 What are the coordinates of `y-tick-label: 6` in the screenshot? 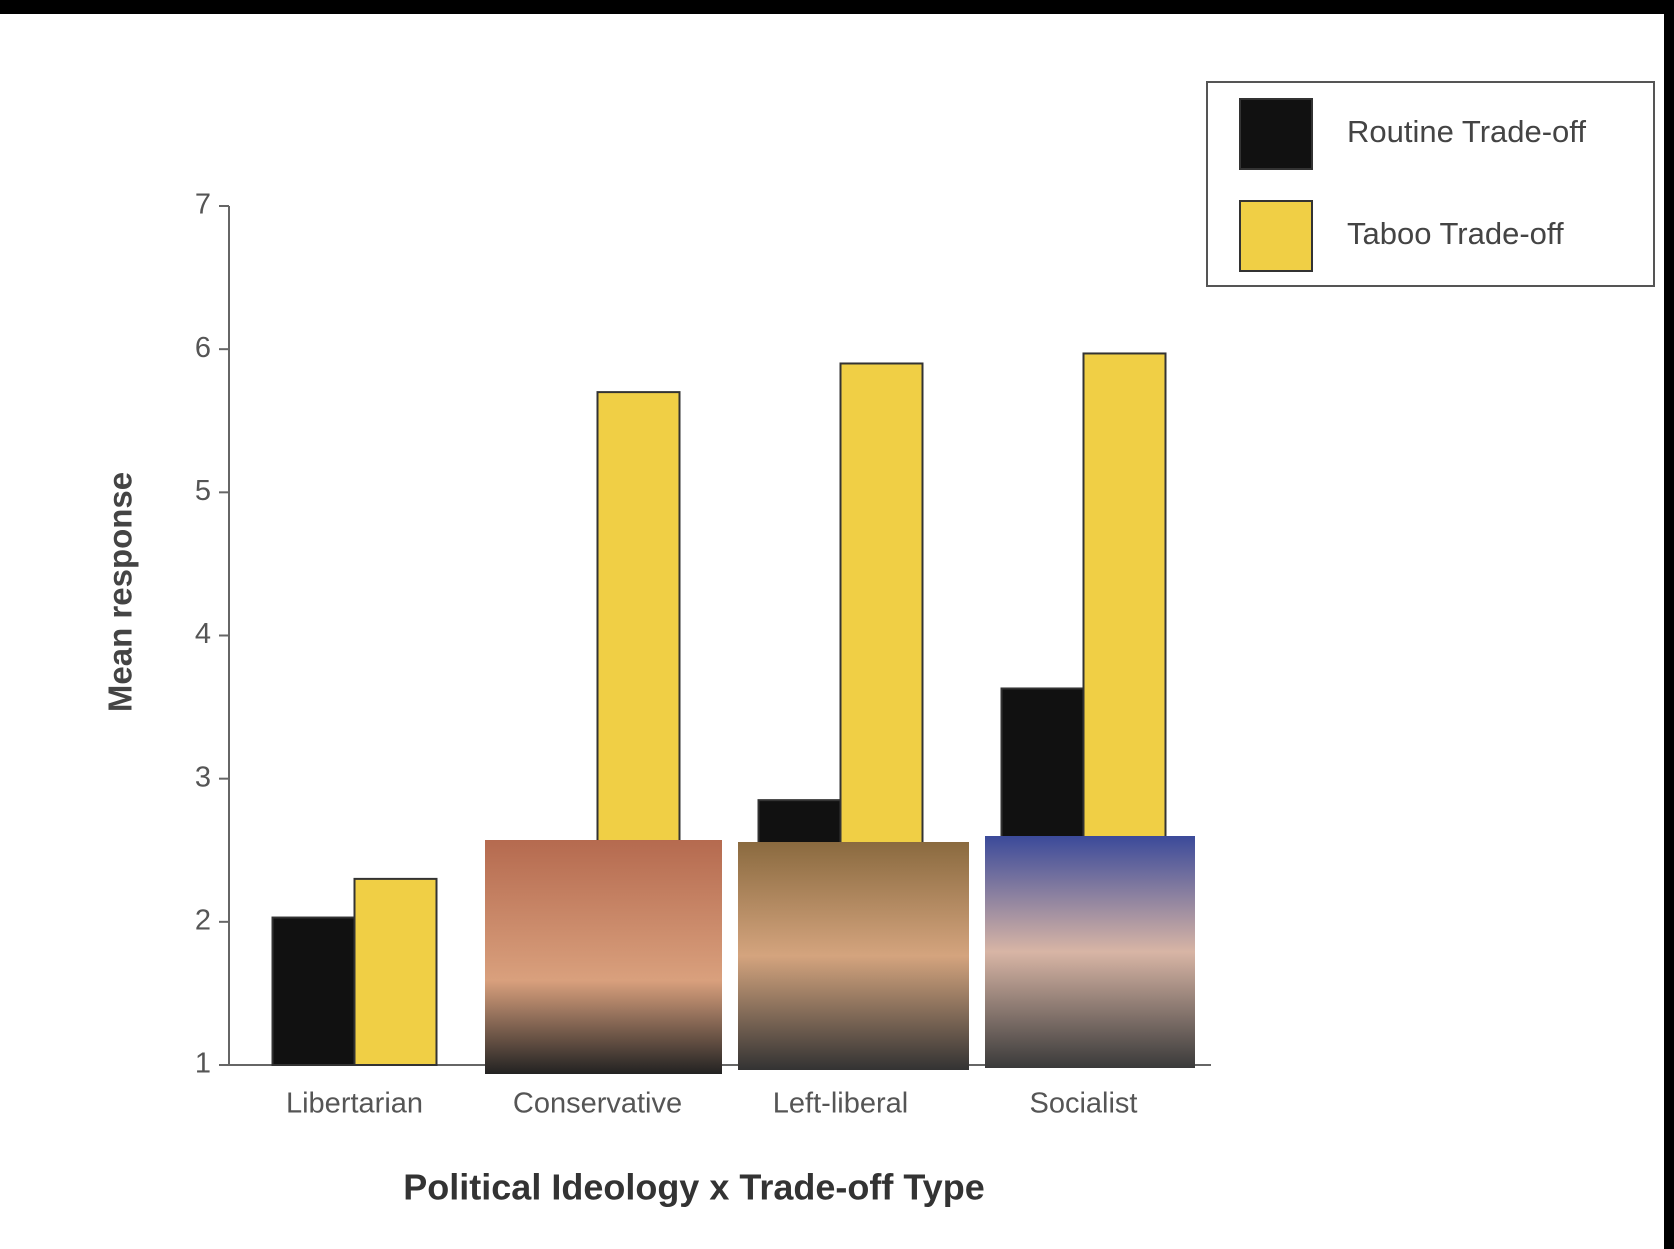 It's located at (203, 348).